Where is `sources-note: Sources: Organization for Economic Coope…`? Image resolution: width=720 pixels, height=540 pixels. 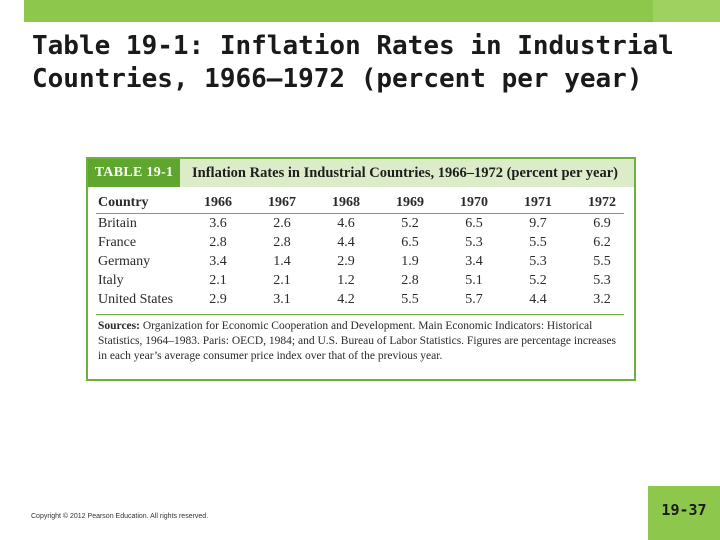 sources-note: Sources: Organization for Economic Coope… is located at coordinates (362, 341).